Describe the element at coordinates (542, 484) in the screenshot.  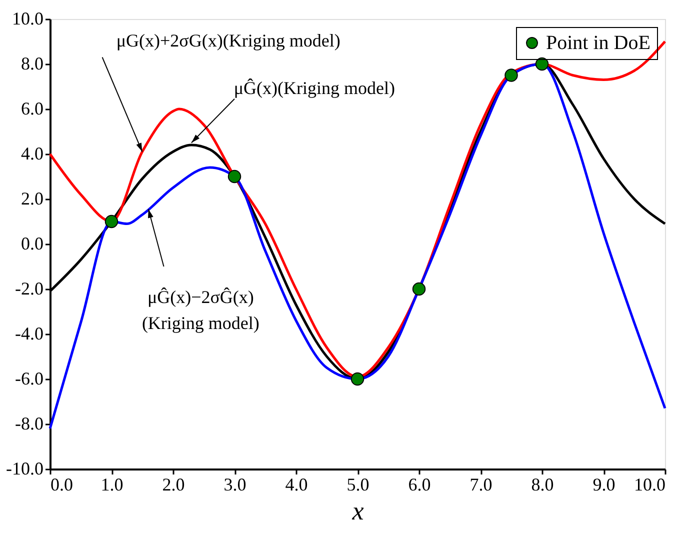
I see `x-tick-label: 8.0` at that location.